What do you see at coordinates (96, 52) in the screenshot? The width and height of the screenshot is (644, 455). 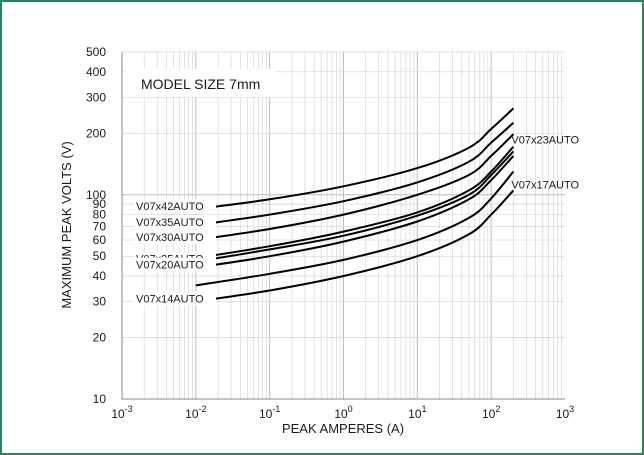 I see `y-tick-label: 500` at bounding box center [96, 52].